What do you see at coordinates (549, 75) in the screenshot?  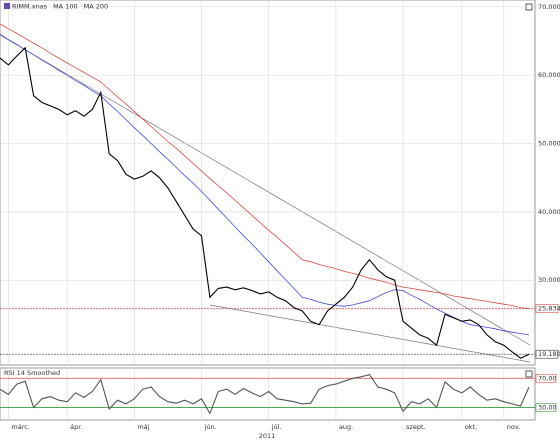 I see `y-tick-label: 60,000` at bounding box center [549, 75].